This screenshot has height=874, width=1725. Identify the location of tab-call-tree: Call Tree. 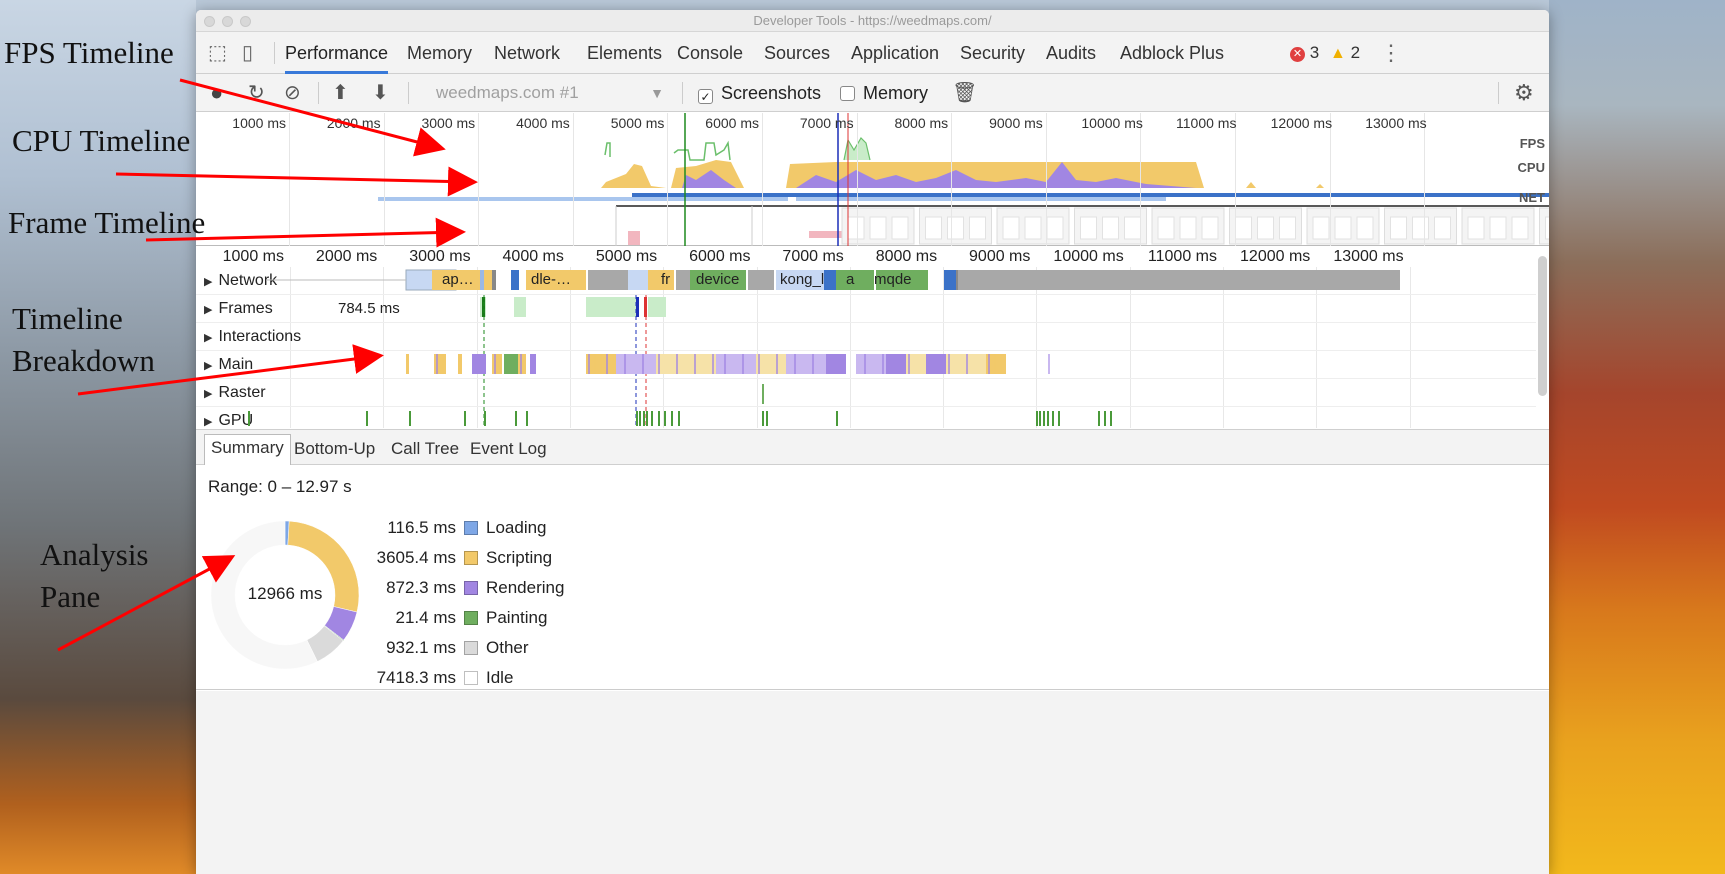
(425, 448).